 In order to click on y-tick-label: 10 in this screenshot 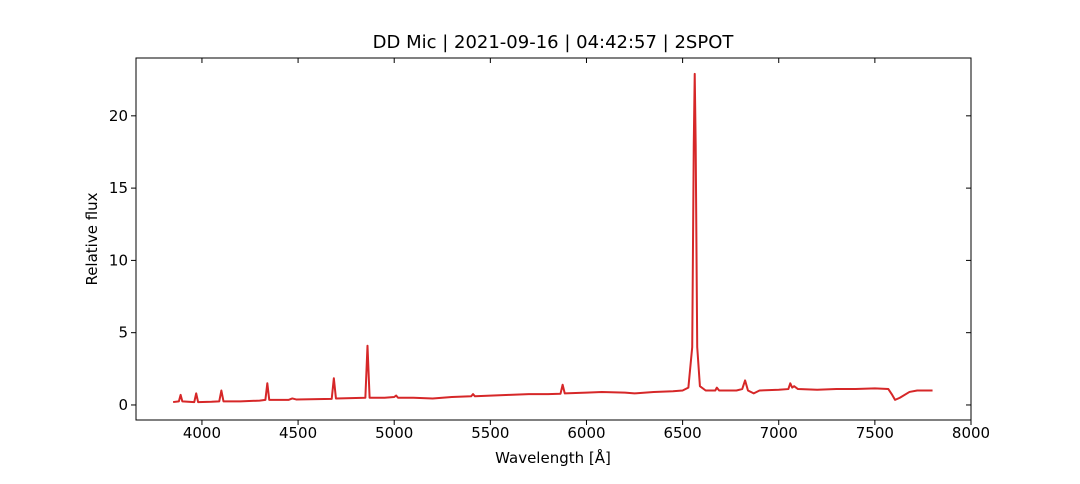, I will do `click(118, 260)`.